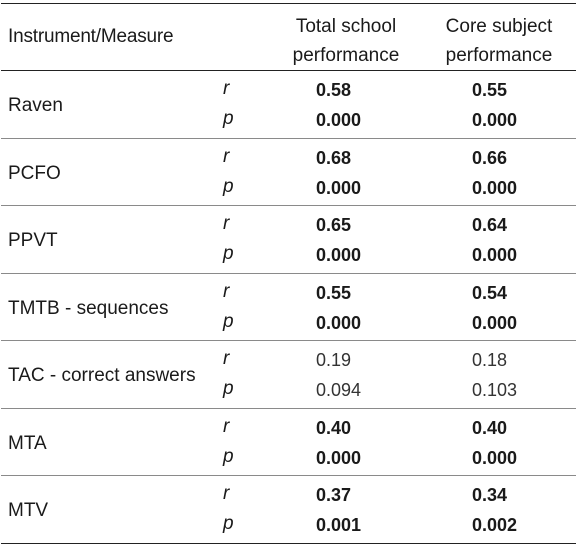  What do you see at coordinates (27, 443) in the screenshot?
I see `row-measure-name: MTA` at bounding box center [27, 443].